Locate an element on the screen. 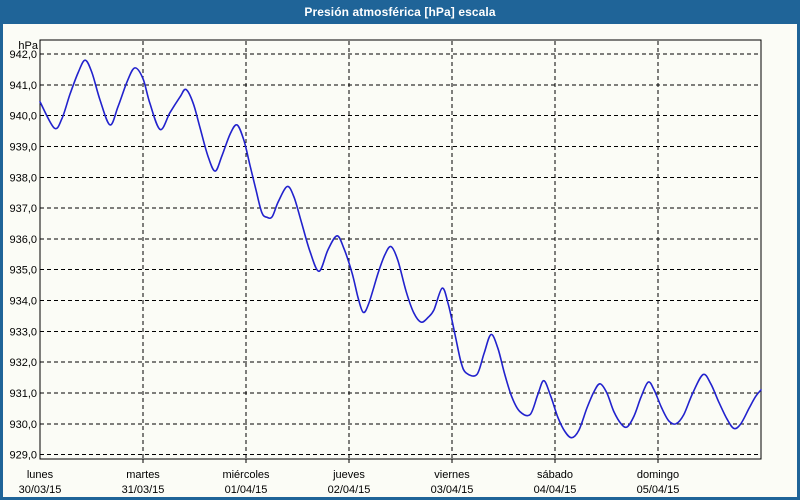 This screenshot has width=800, height=500. x-day-date-label: 03/04/15 is located at coordinates (452, 490).